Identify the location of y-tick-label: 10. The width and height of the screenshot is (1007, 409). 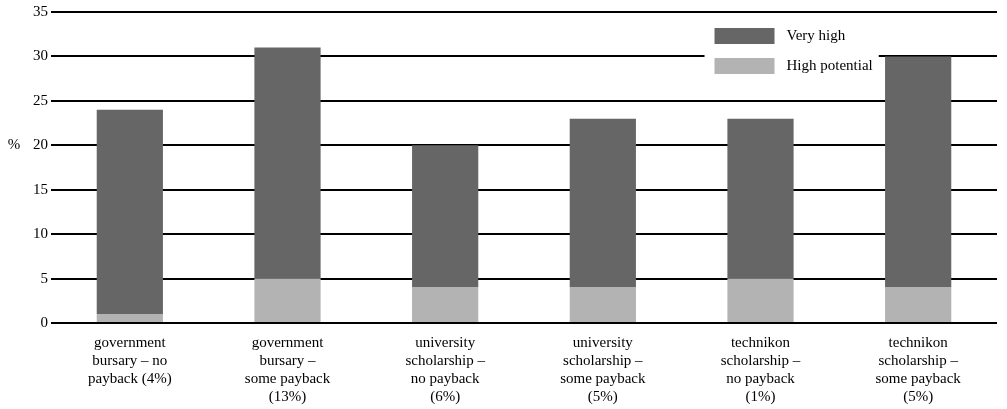
(40, 233).